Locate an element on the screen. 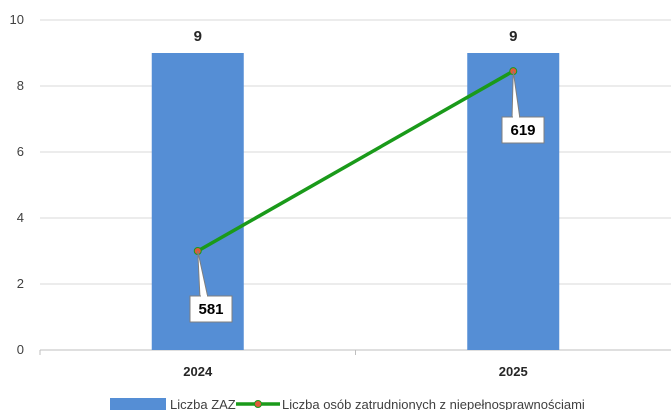 This screenshot has width=671, height=415. legend-swatch-liczba-zaz is located at coordinates (138, 404).